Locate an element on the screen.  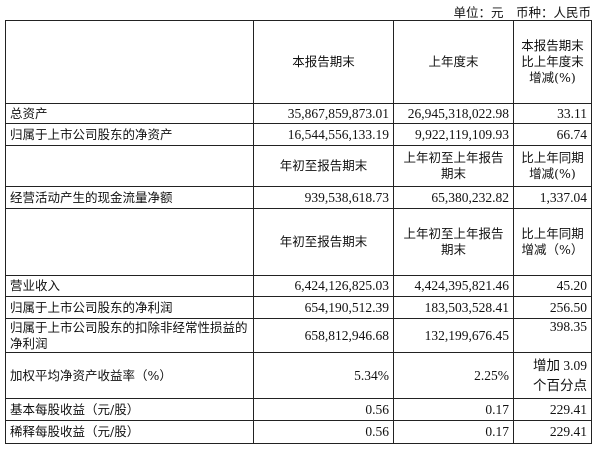
cell-value: 2.25% is located at coordinates (453, 375).